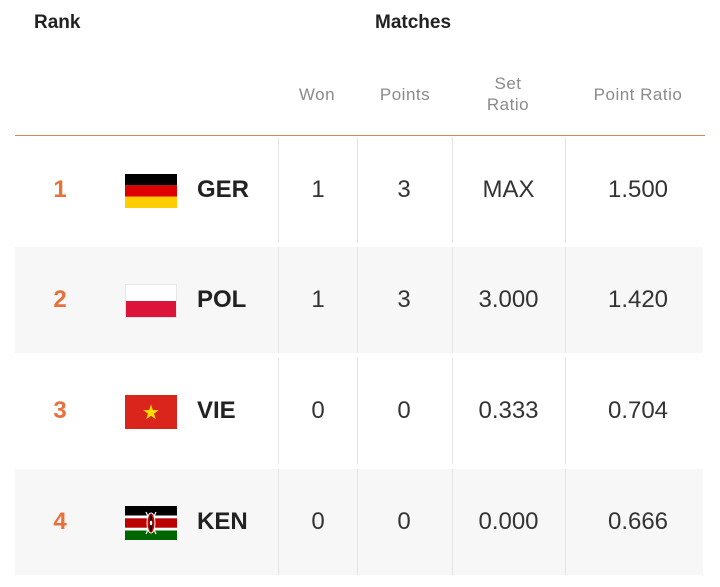 The height and width of the screenshot is (587, 720). I want to click on poland-flag-icon, so click(151, 301).